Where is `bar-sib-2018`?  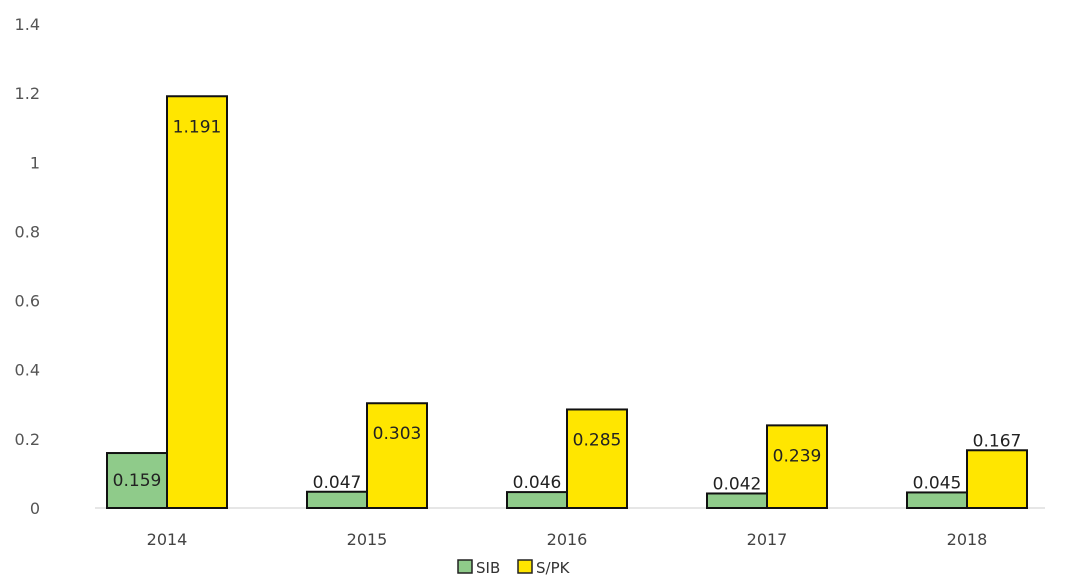 bar-sib-2018 is located at coordinates (937, 500).